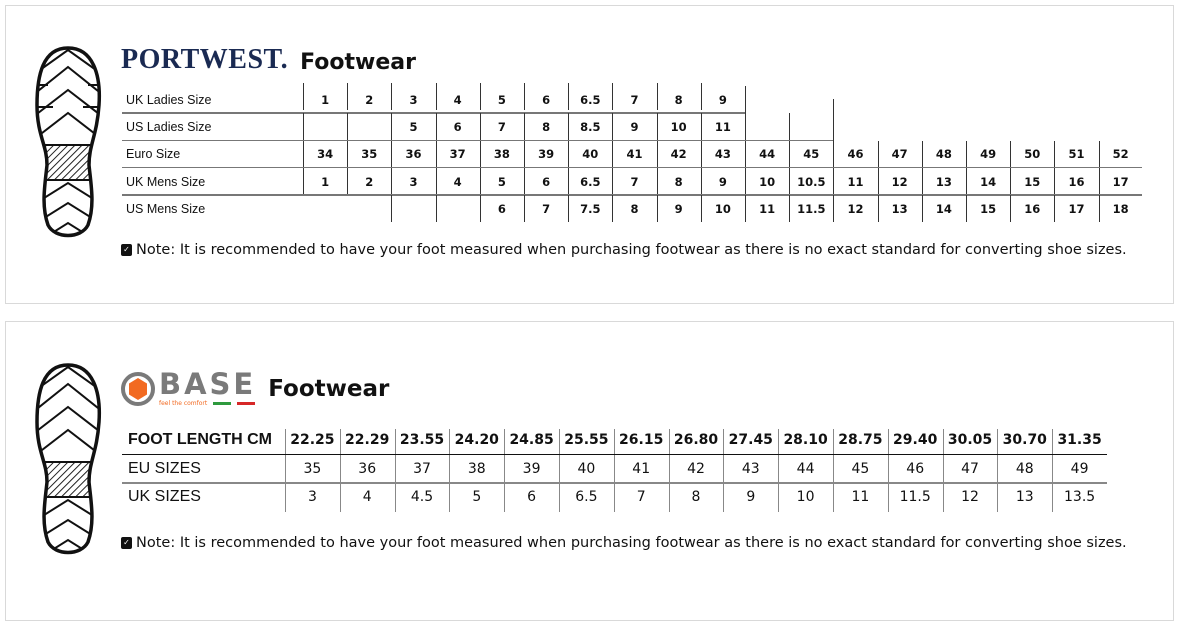  Describe the element at coordinates (325, 181) in the screenshot. I see `size-cell: 1` at that location.